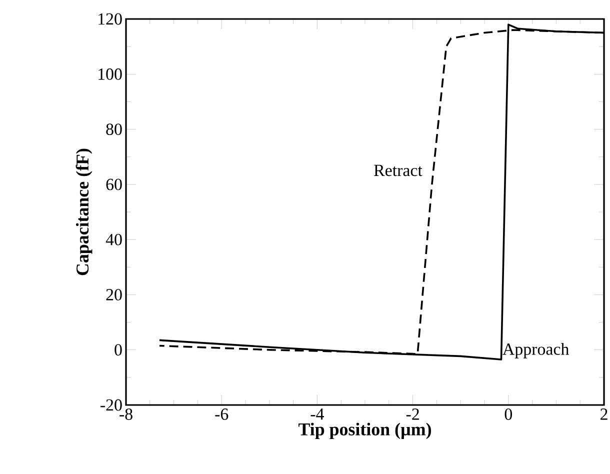 Image resolution: width=610 pixels, height=474 pixels. I want to click on y-tick-label: 80, so click(114, 130).